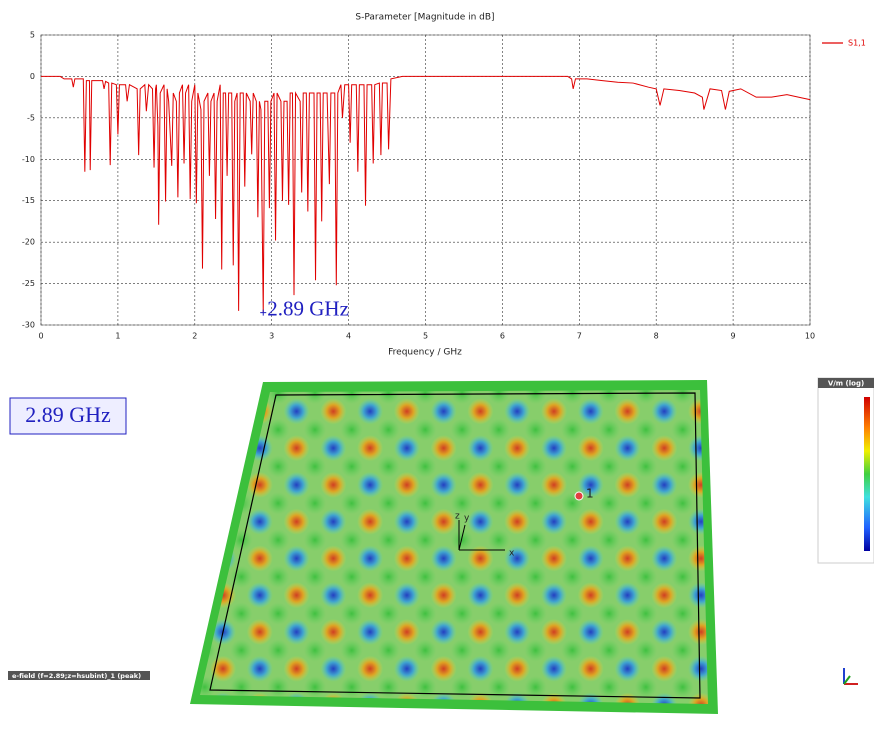  What do you see at coordinates (457, 517) in the screenshot?
I see `axis-label: z` at bounding box center [457, 517].